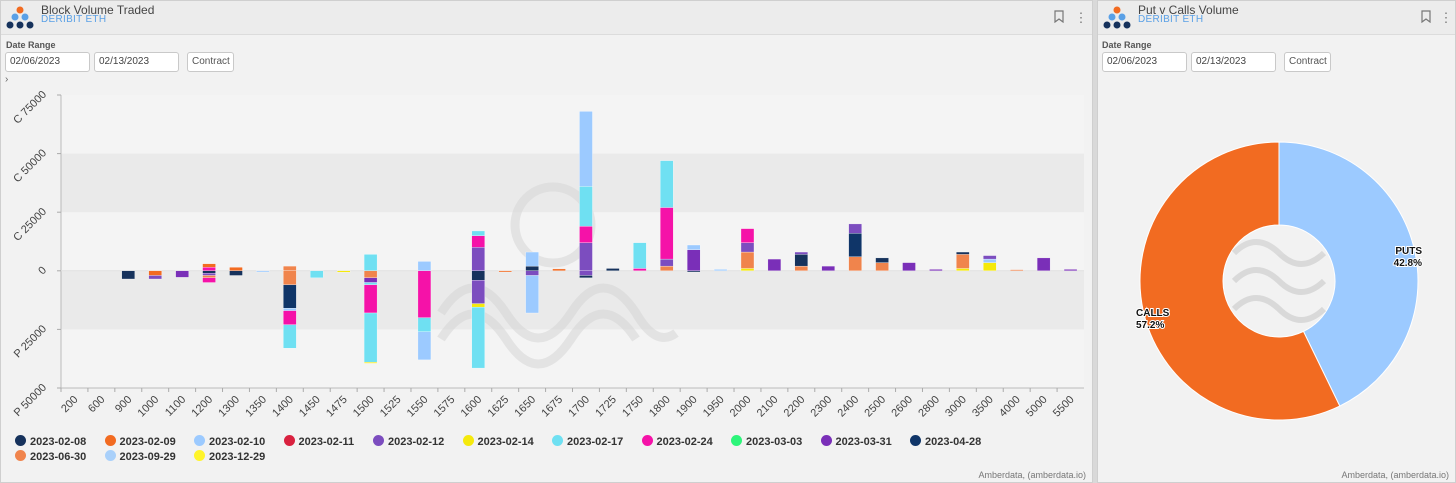 This screenshot has width=1456, height=483. What do you see at coordinates (693, 271) in the screenshot?
I see `bar-segment-put-1900` at bounding box center [693, 271].